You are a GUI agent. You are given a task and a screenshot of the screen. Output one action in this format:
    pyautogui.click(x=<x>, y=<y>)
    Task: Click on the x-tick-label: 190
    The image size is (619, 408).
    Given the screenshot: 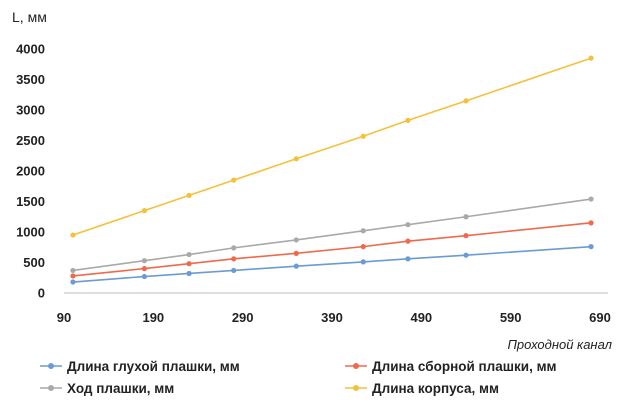 What is the action you would take?
    pyautogui.click(x=153, y=317)
    